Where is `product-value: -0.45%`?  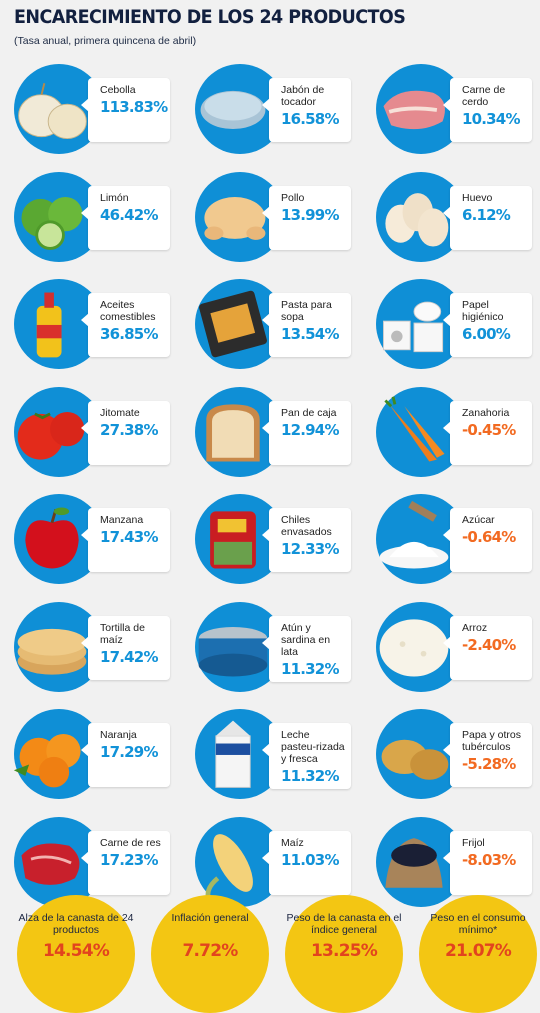 product-value: -0.45% is located at coordinates (489, 429).